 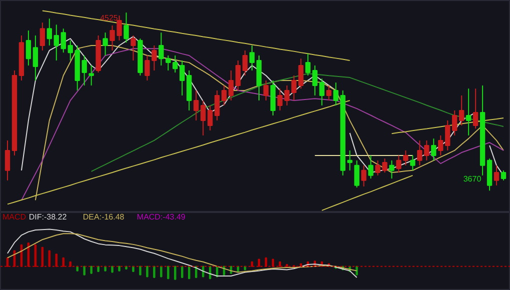 I want to click on series-label: DEA:-16.48, so click(x=103, y=217).